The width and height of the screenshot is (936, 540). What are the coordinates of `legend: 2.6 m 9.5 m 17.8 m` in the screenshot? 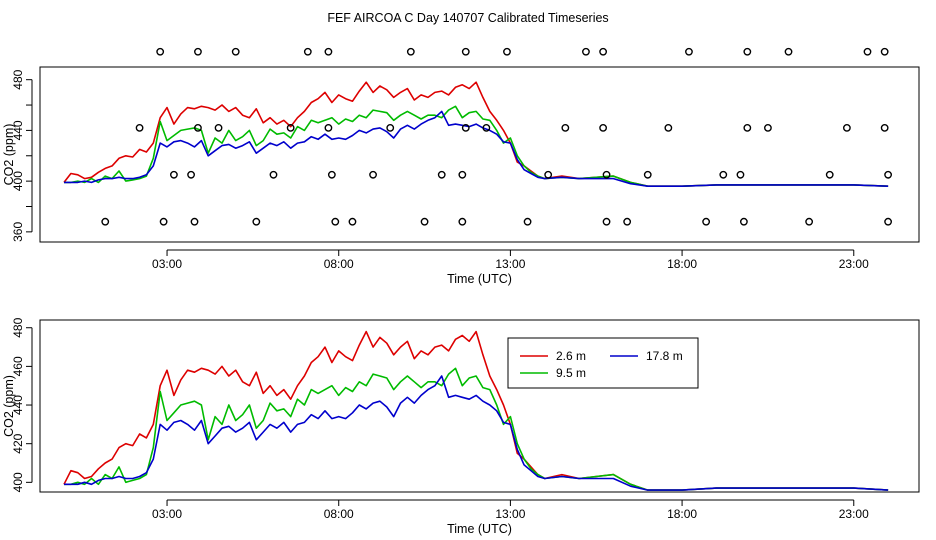 It's located at (603, 363).